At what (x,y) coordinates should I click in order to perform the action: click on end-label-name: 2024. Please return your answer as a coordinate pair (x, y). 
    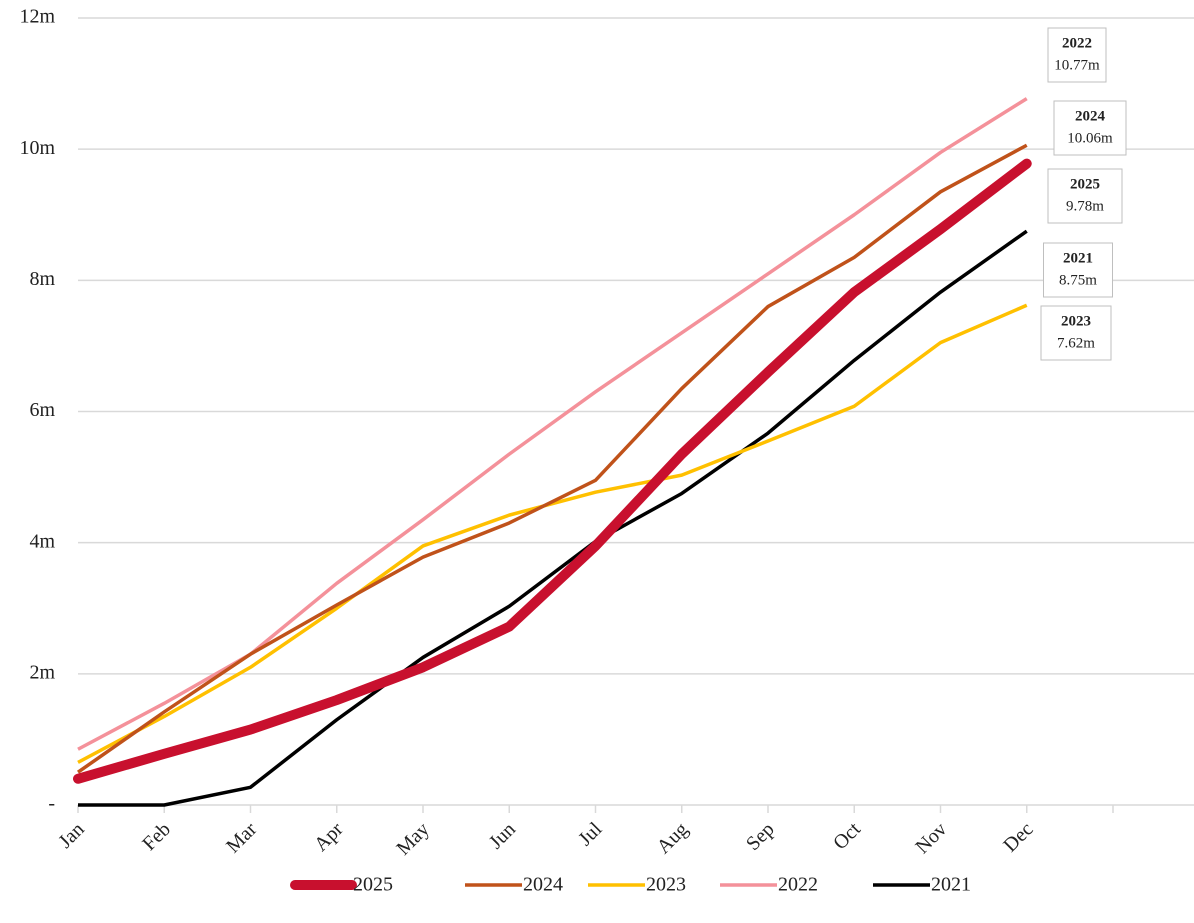
    Looking at the image, I should click on (1090, 116).